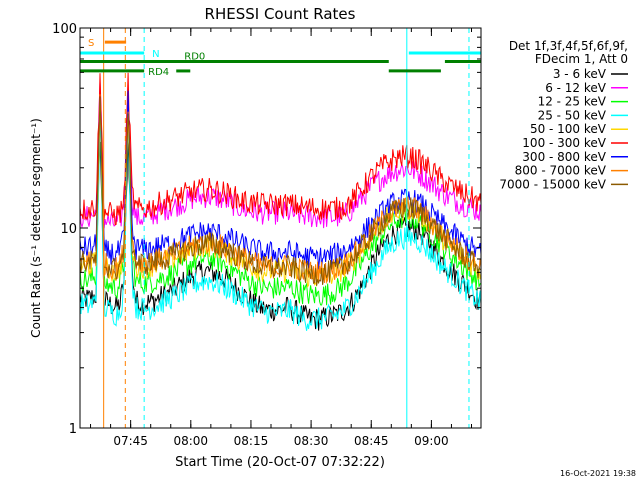  What do you see at coordinates (36, 228) in the screenshot?
I see `y-axis-label: Count Rate (s⁻¹ detector segment⁻¹)` at bounding box center [36, 228].